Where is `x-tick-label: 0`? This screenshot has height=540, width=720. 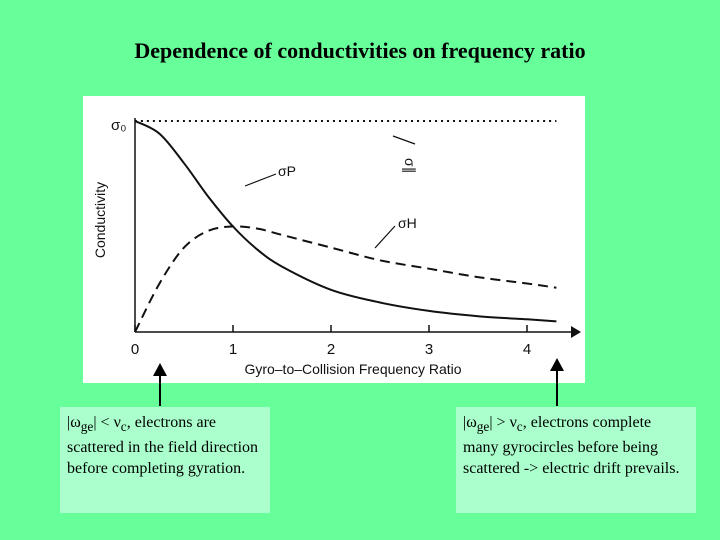
x-tick-label: 0 is located at coordinates (135, 349).